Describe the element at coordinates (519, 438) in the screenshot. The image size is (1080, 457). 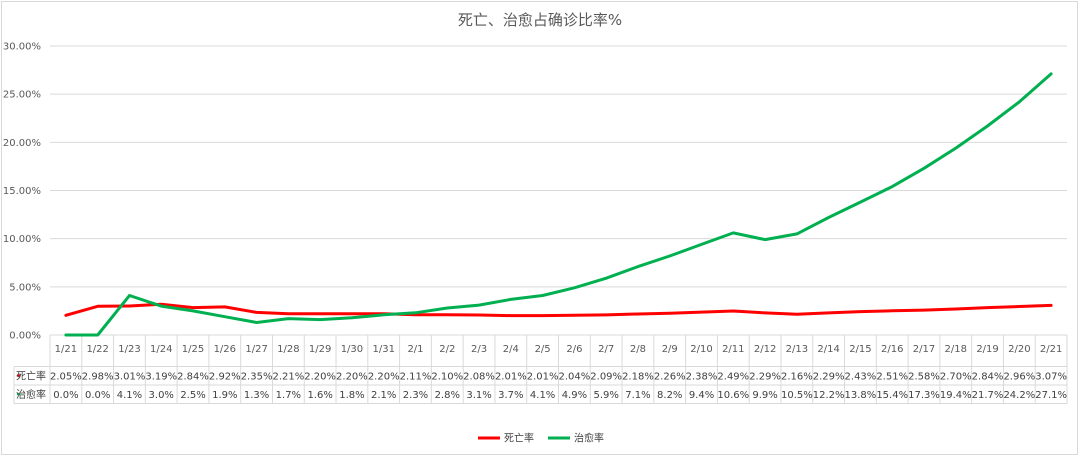
I see `legend-label: 死亡率` at that location.